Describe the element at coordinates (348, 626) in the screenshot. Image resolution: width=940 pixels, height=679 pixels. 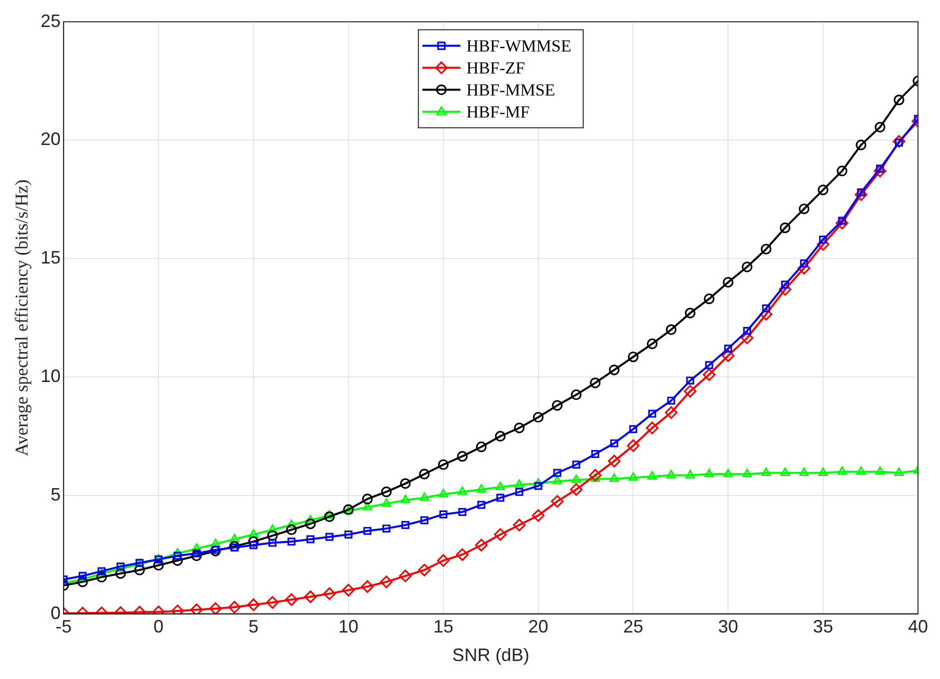
I see `x-tick-label: 10` at that location.